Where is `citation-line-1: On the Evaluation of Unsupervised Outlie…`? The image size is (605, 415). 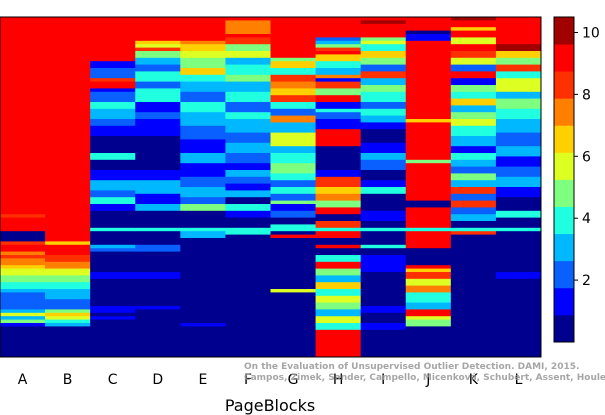 citation-line-1: On the Evaluation of Unsupervised Outlie… is located at coordinates (412, 367).